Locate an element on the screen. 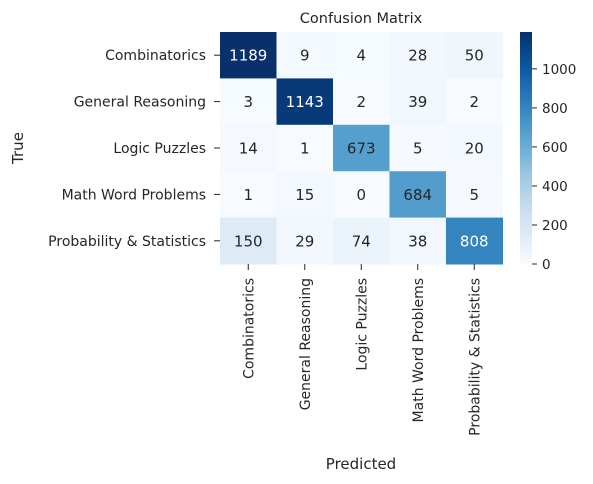 This screenshot has height=484, width=593. colorbar-tick-label: 400 is located at coordinates (555, 187).